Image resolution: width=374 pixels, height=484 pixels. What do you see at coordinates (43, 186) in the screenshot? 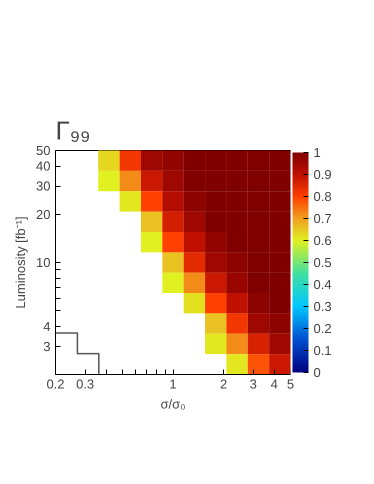
I see `y-tick-label: 30` at bounding box center [43, 186].